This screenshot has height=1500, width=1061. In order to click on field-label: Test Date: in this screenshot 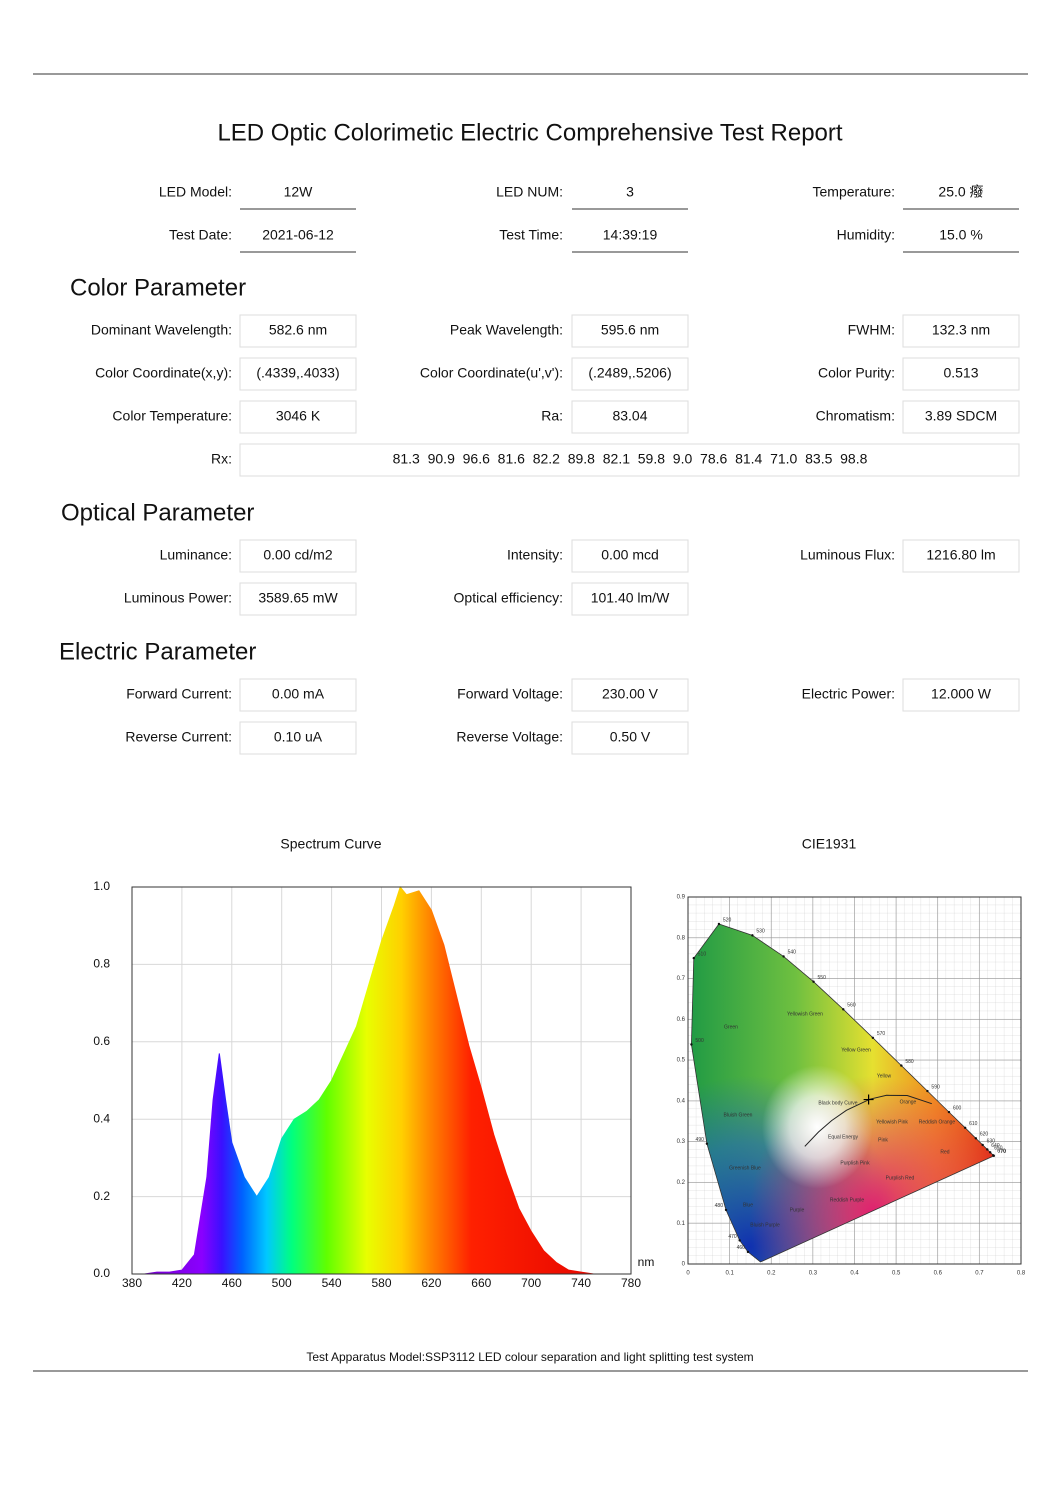, I will do `click(200, 235)`.